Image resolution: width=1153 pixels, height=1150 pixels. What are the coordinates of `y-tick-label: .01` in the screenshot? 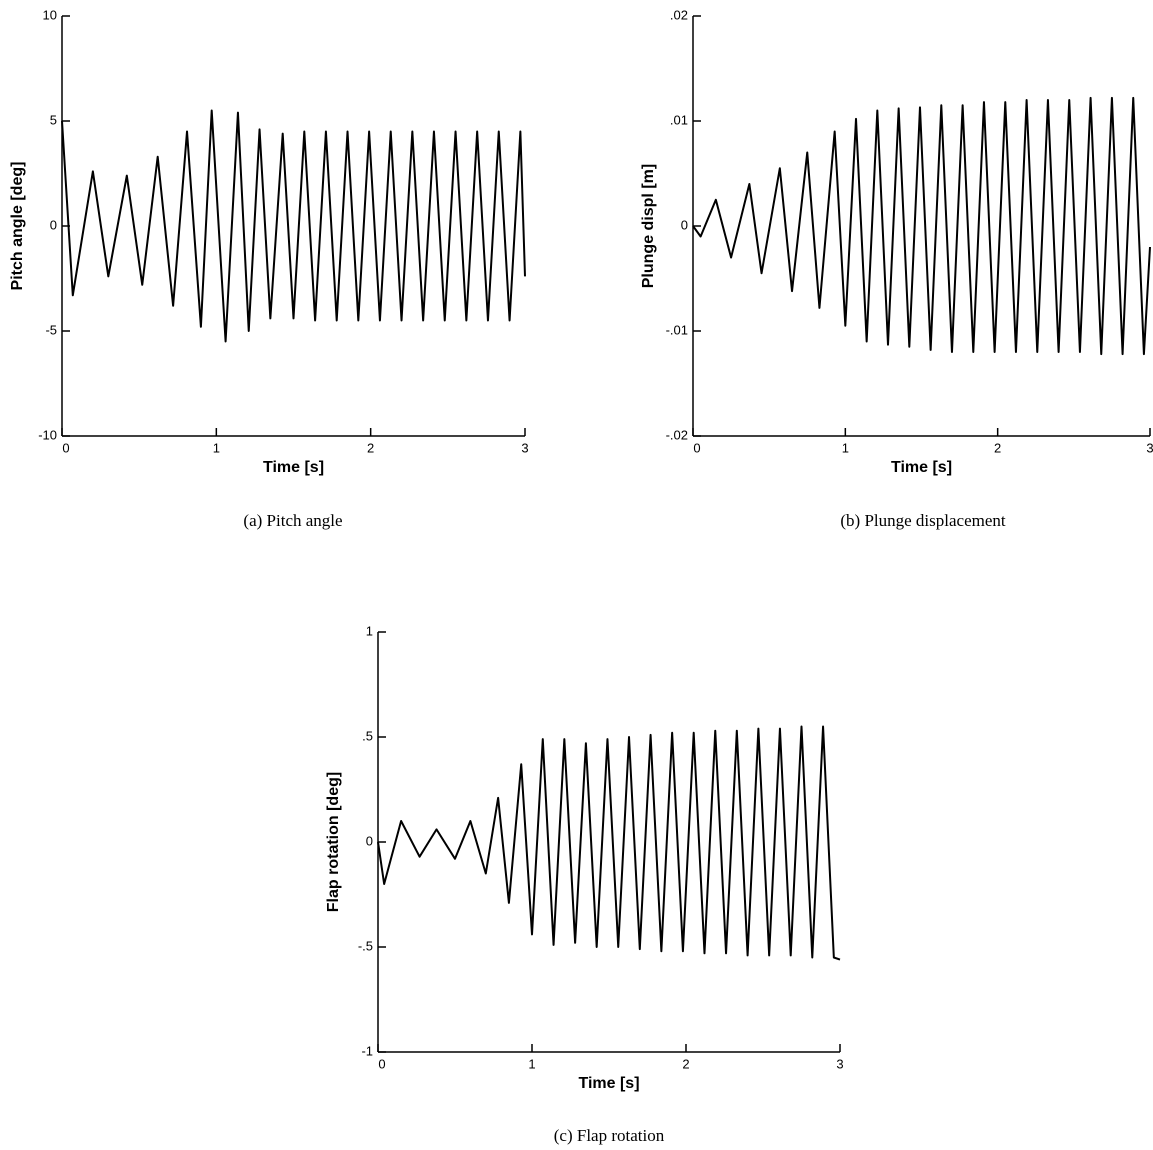 It's located at (679, 119).